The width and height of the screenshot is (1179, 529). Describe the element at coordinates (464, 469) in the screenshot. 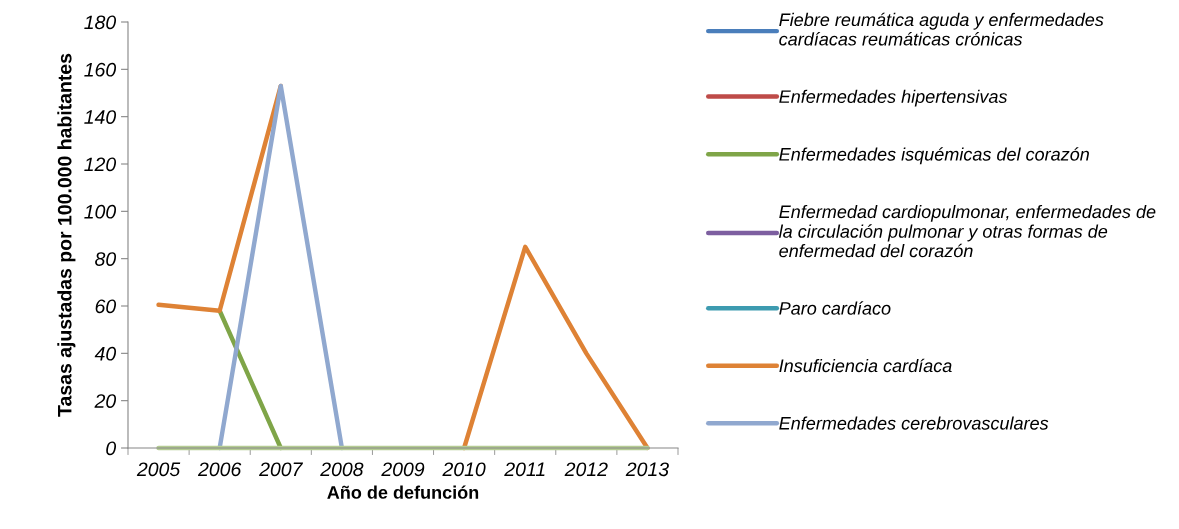

I see `x-tick-label: 2010` at that location.